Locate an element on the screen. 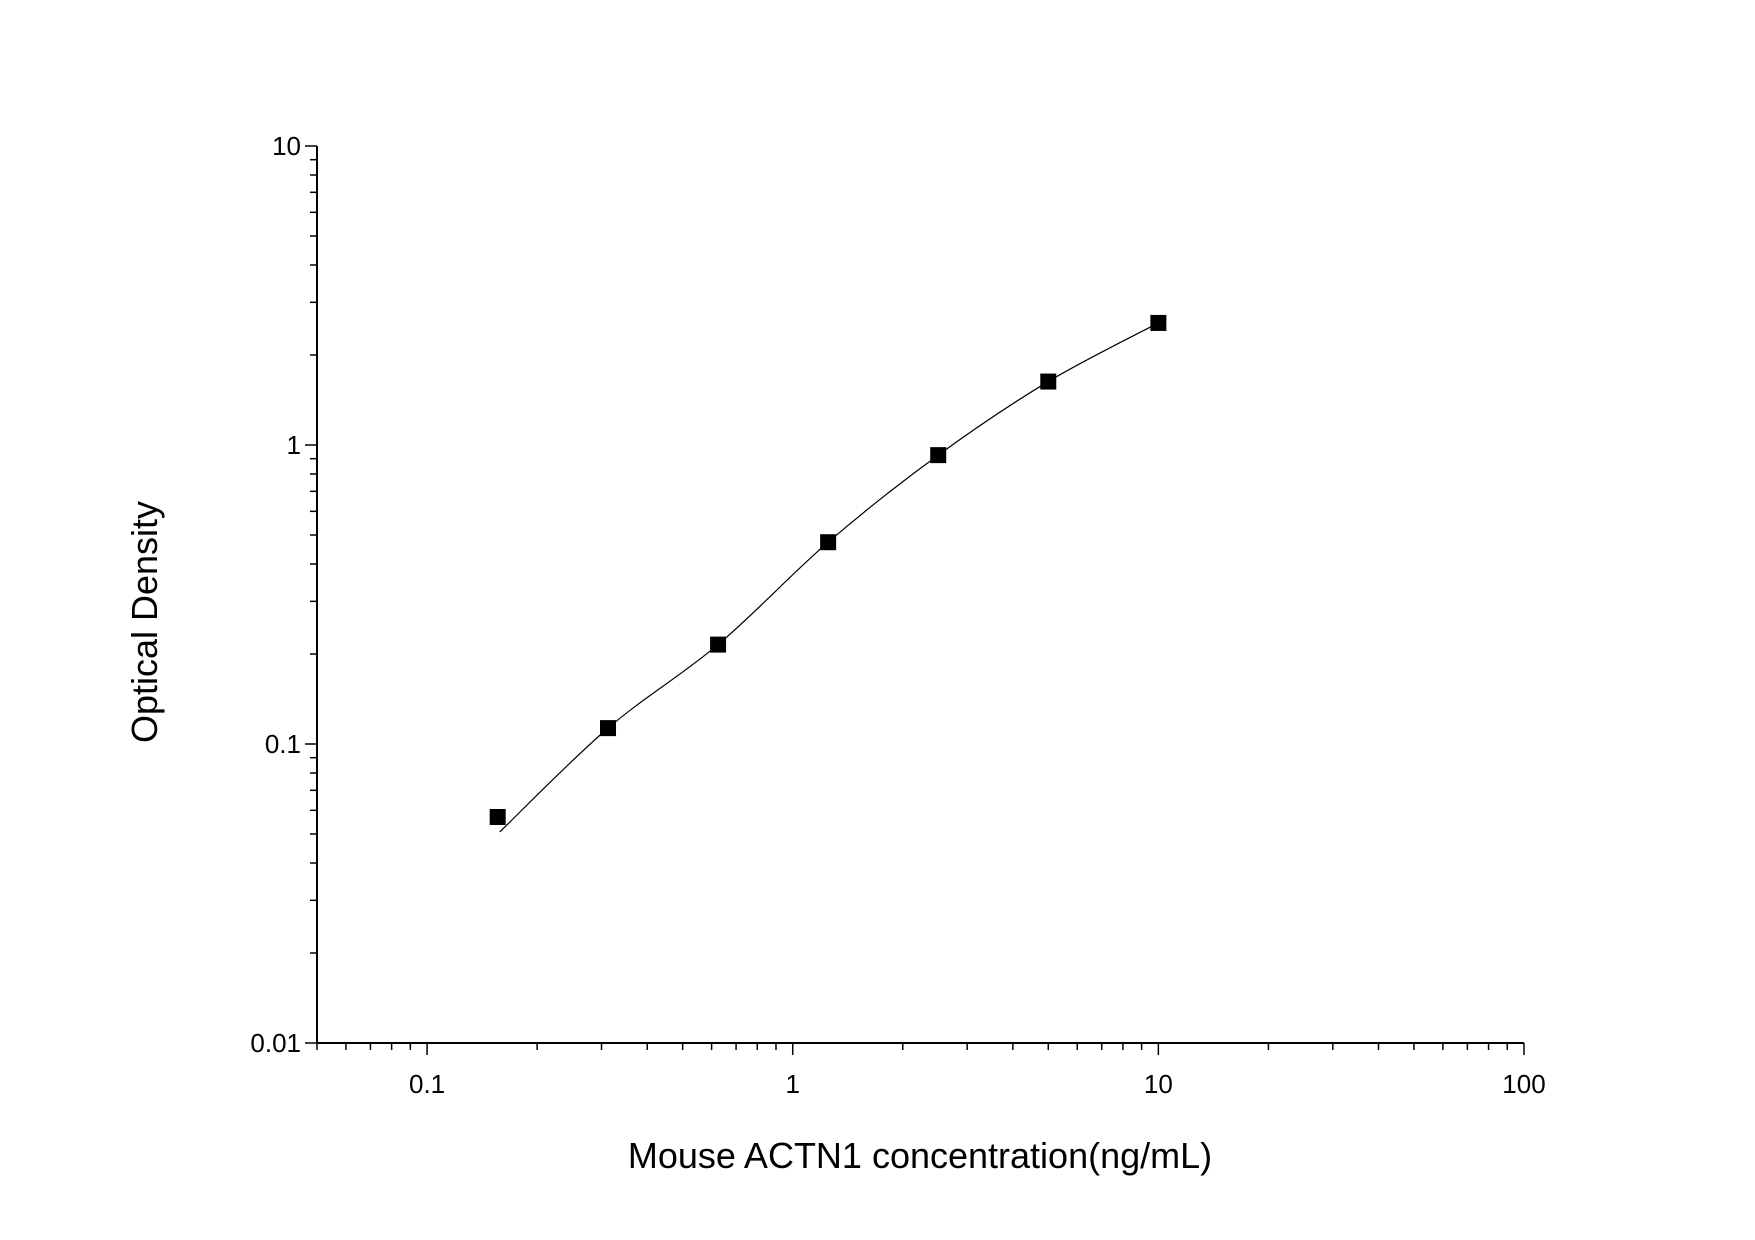 The image size is (1755, 1240). x-tick-label: 100 is located at coordinates (1523, 1084).